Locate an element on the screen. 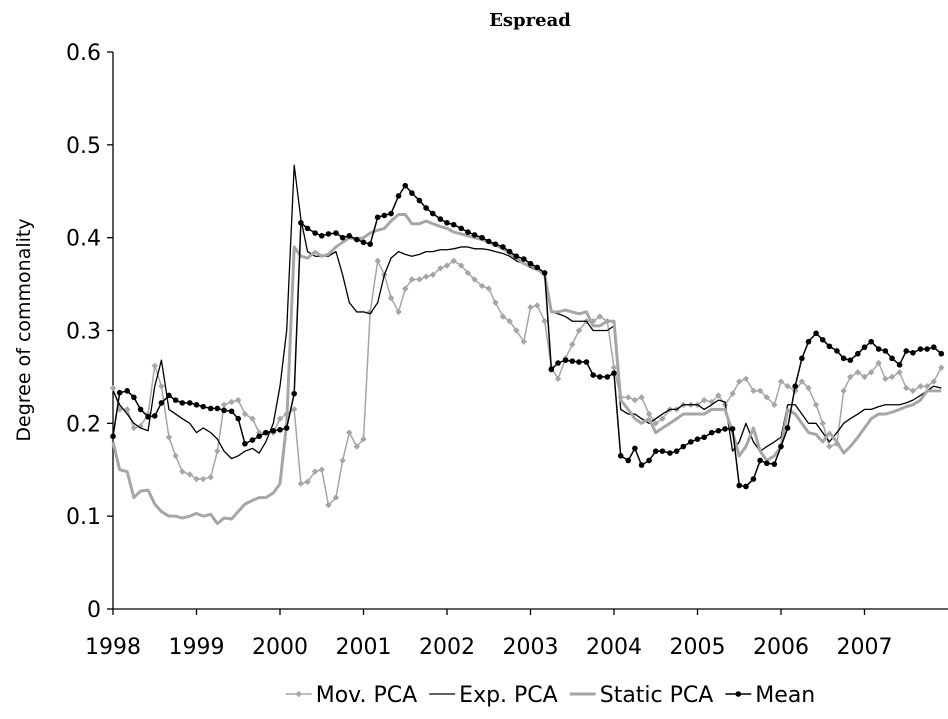 The width and height of the screenshot is (948, 719). y-tick-label: 0.1 is located at coordinates (83, 517).